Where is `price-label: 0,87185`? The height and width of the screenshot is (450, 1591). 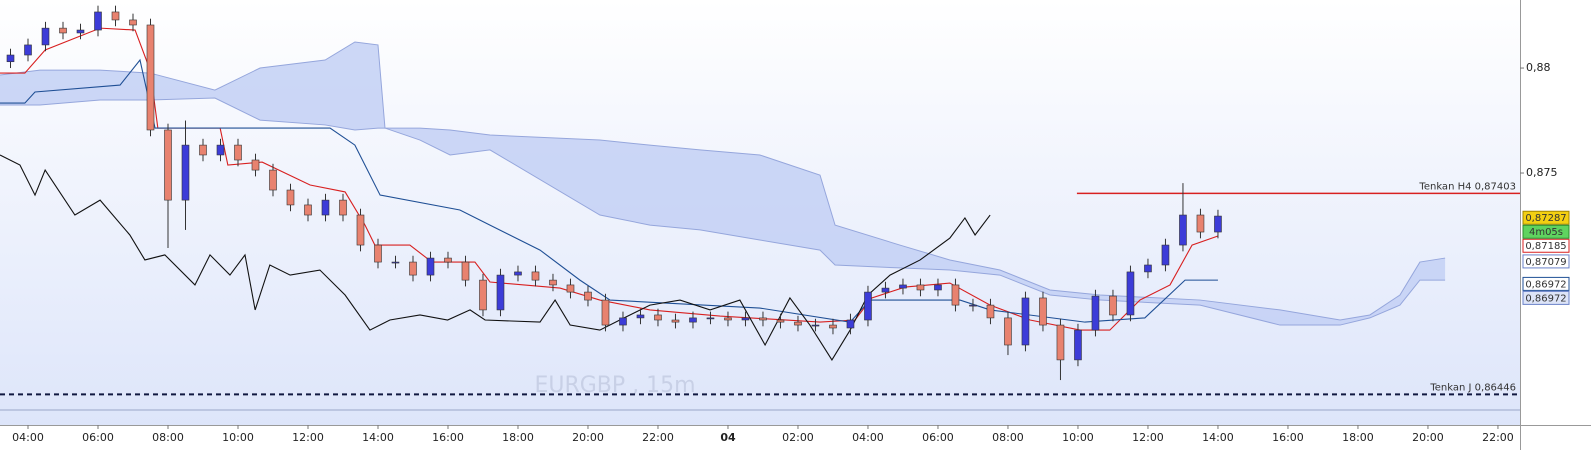 price-label: 0,87185 is located at coordinates (1545, 246).